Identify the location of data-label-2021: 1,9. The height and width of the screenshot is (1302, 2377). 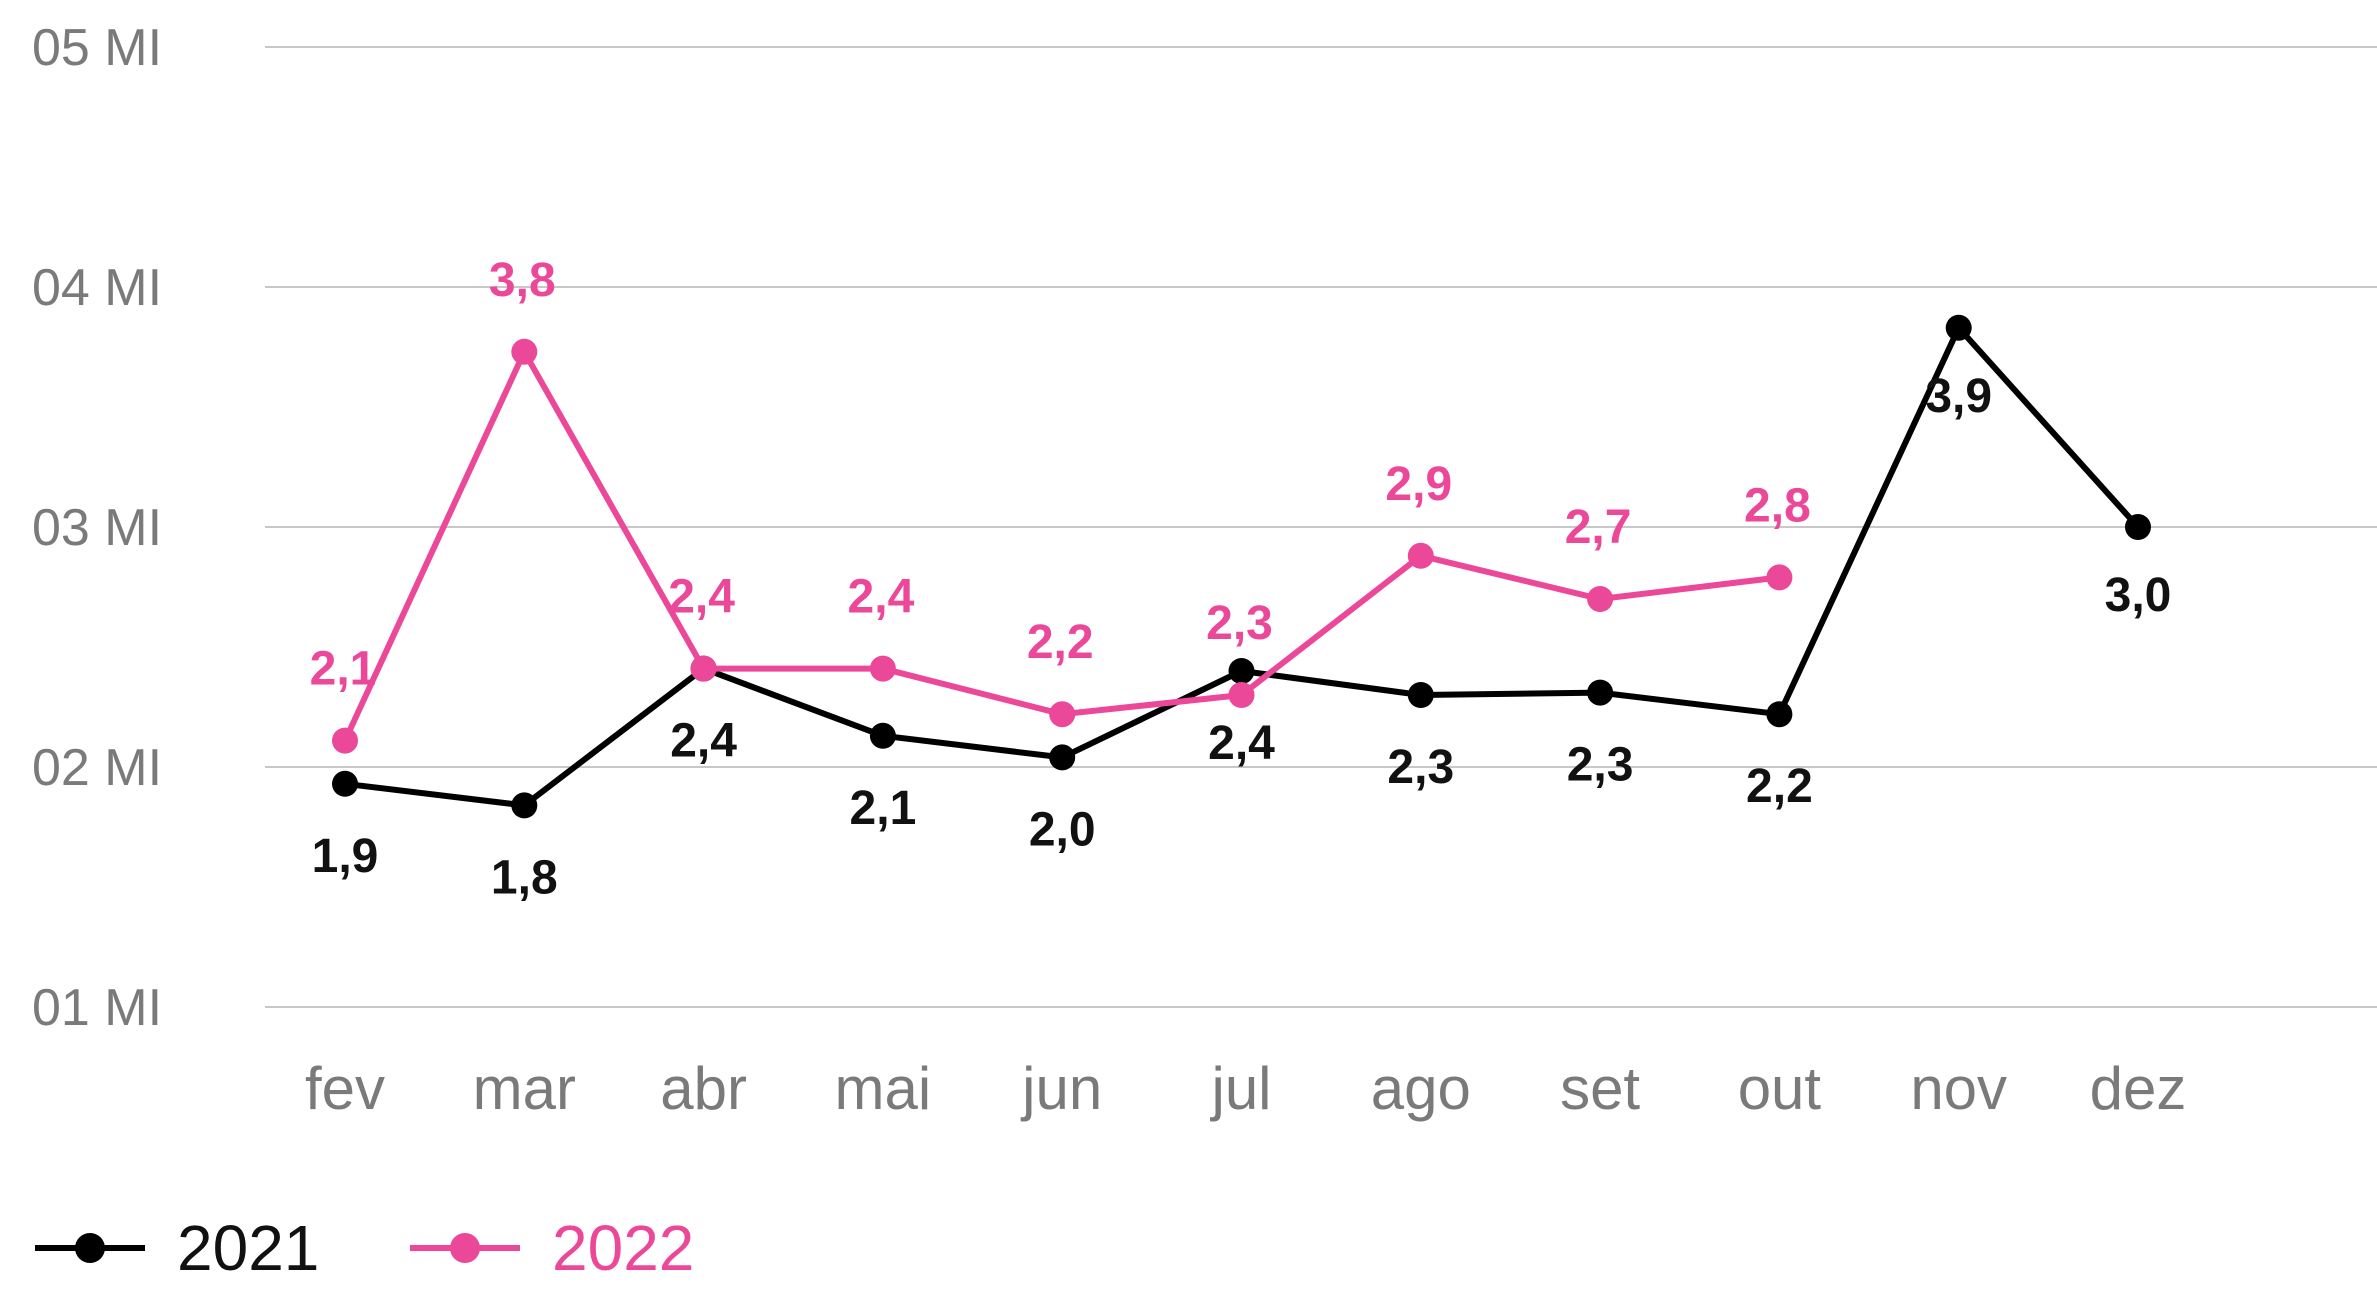
(345, 856).